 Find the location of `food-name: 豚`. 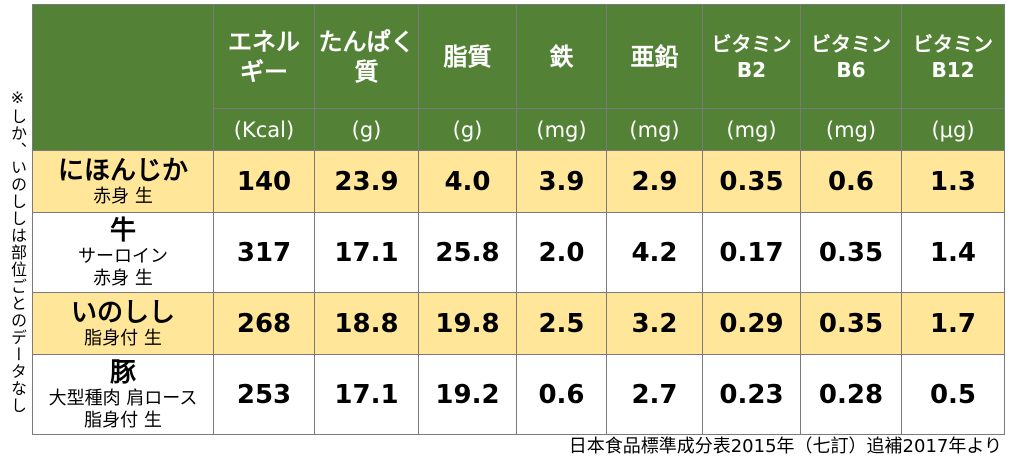

food-name: 豚 is located at coordinates (122, 372).